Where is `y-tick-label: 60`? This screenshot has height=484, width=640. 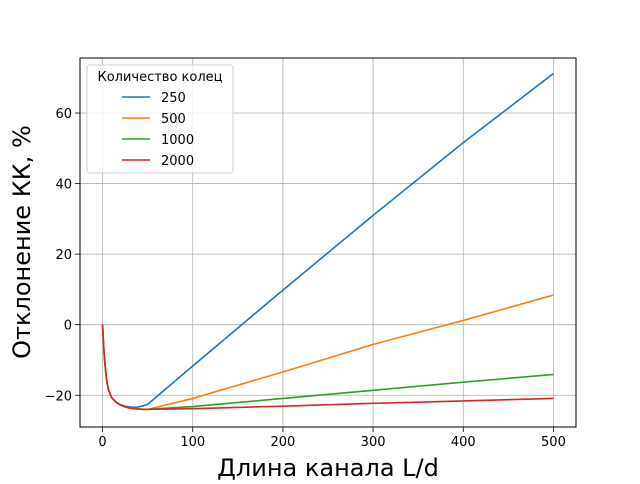 y-tick-label: 60 is located at coordinates (63, 114).